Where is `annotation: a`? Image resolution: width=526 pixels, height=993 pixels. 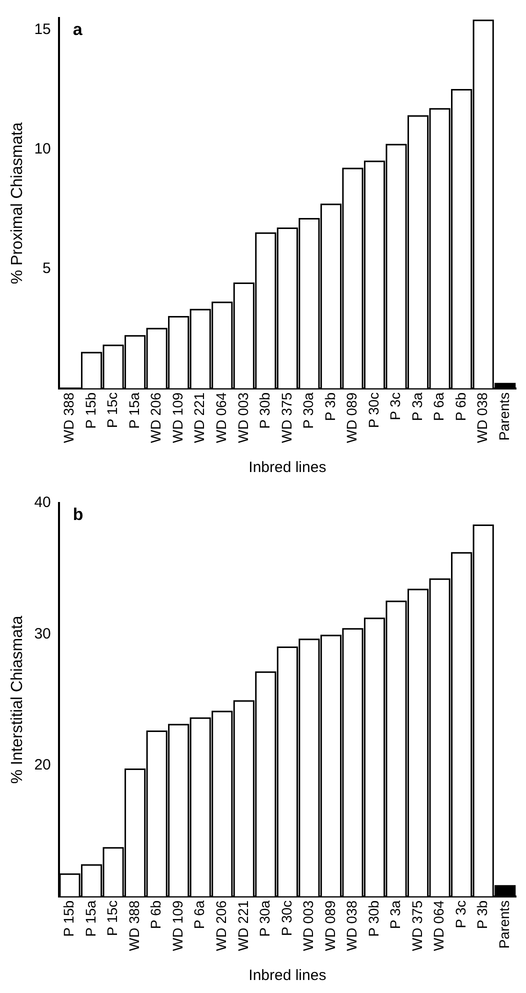 annotation: a is located at coordinates (77, 30).